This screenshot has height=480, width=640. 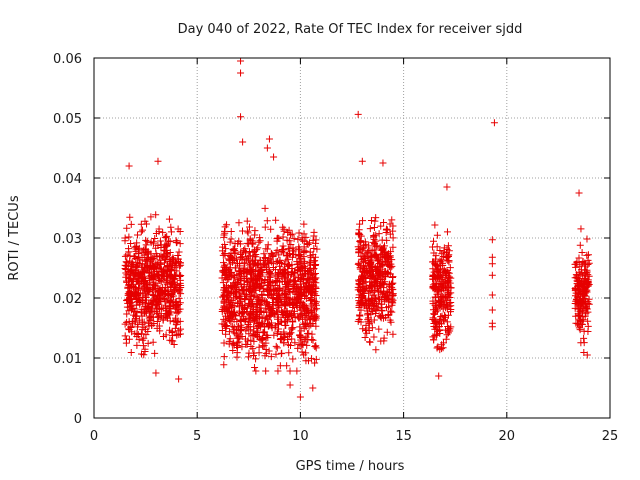 What do you see at coordinates (67, 359) in the screenshot?
I see `y-tick-label: 0.01` at bounding box center [67, 359].